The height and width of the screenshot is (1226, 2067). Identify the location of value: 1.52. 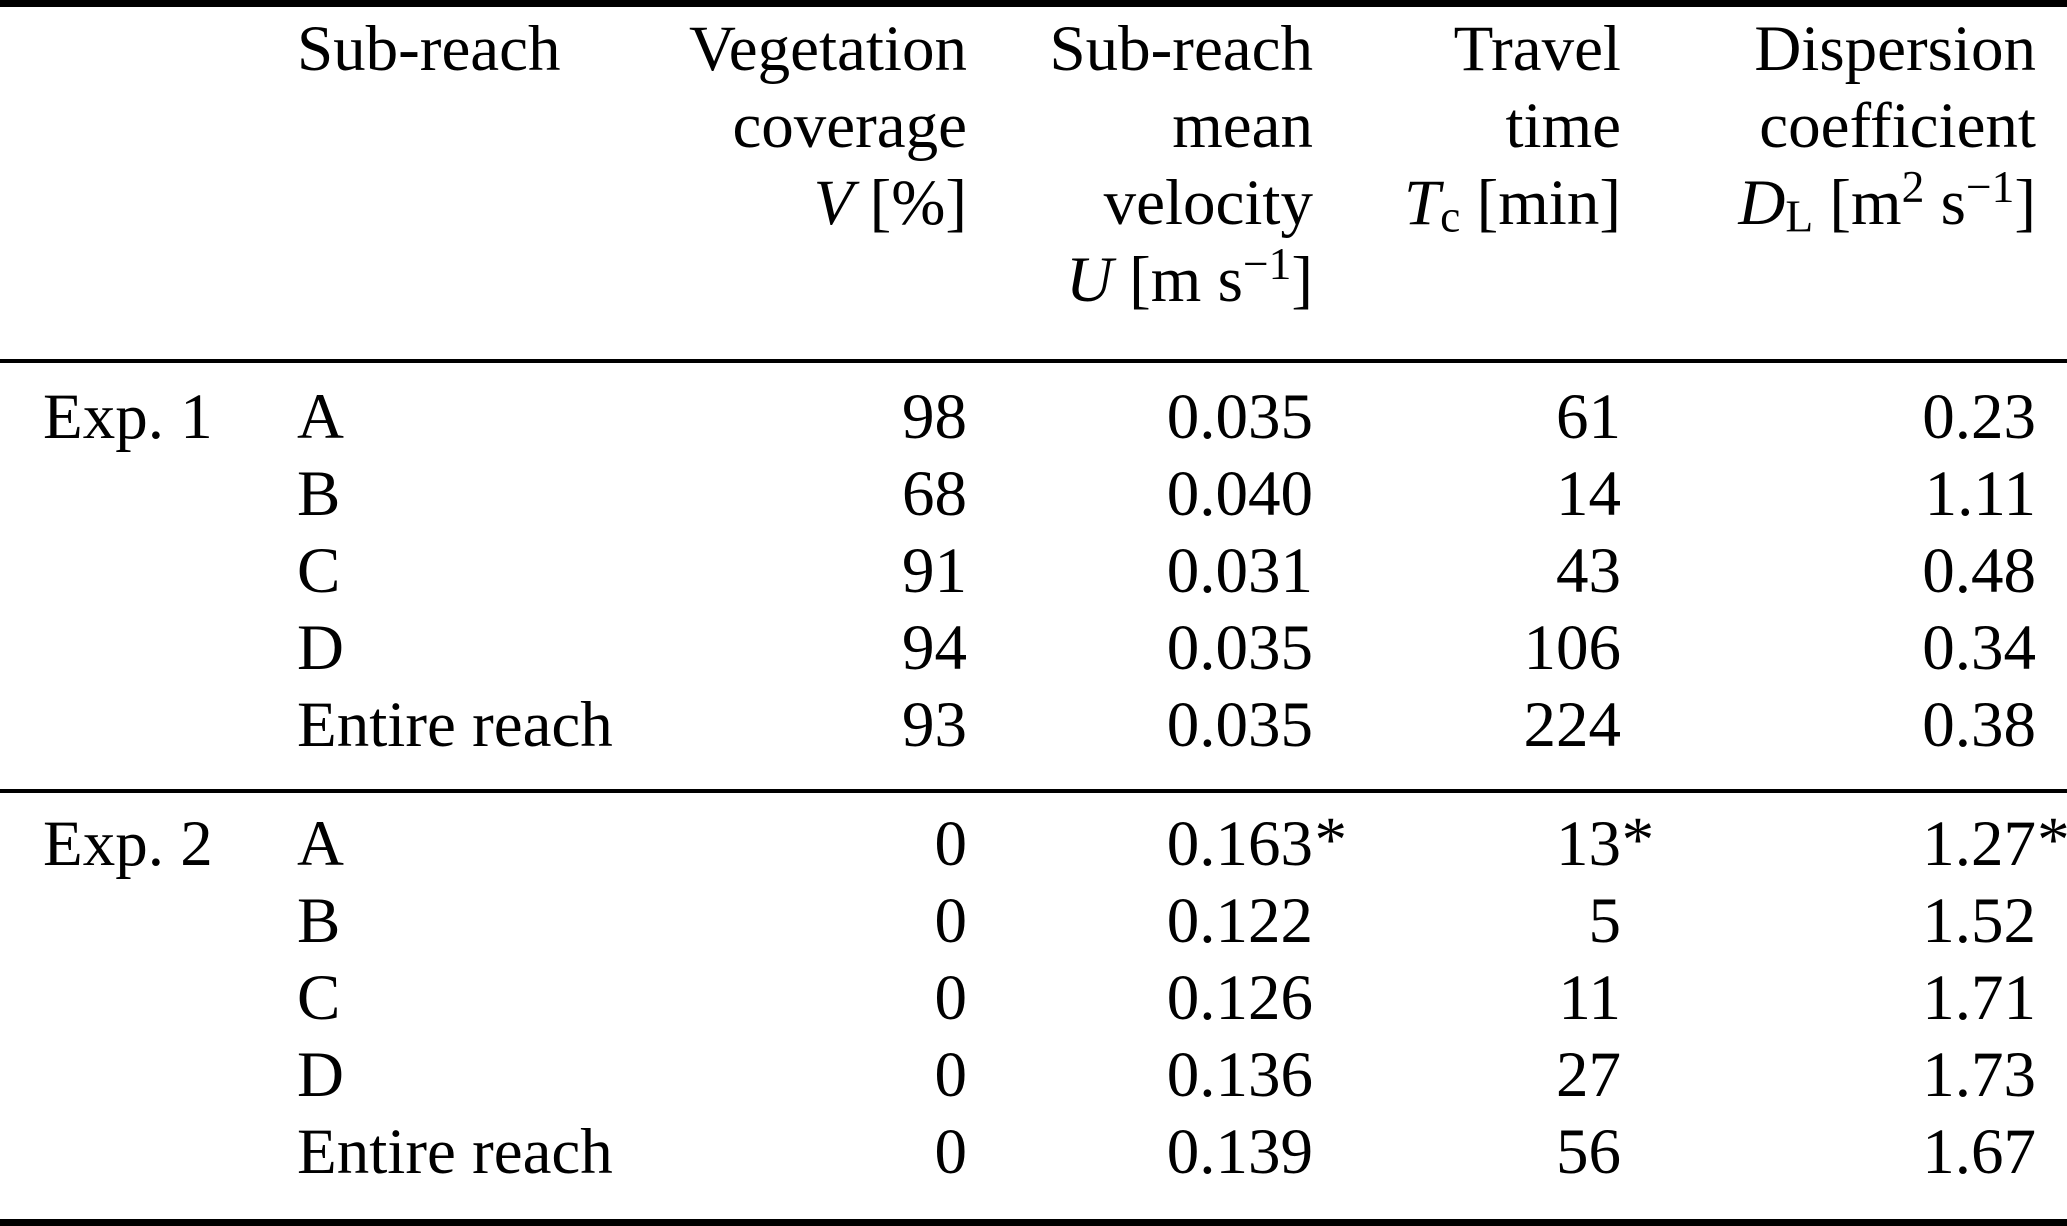
(1979, 921).